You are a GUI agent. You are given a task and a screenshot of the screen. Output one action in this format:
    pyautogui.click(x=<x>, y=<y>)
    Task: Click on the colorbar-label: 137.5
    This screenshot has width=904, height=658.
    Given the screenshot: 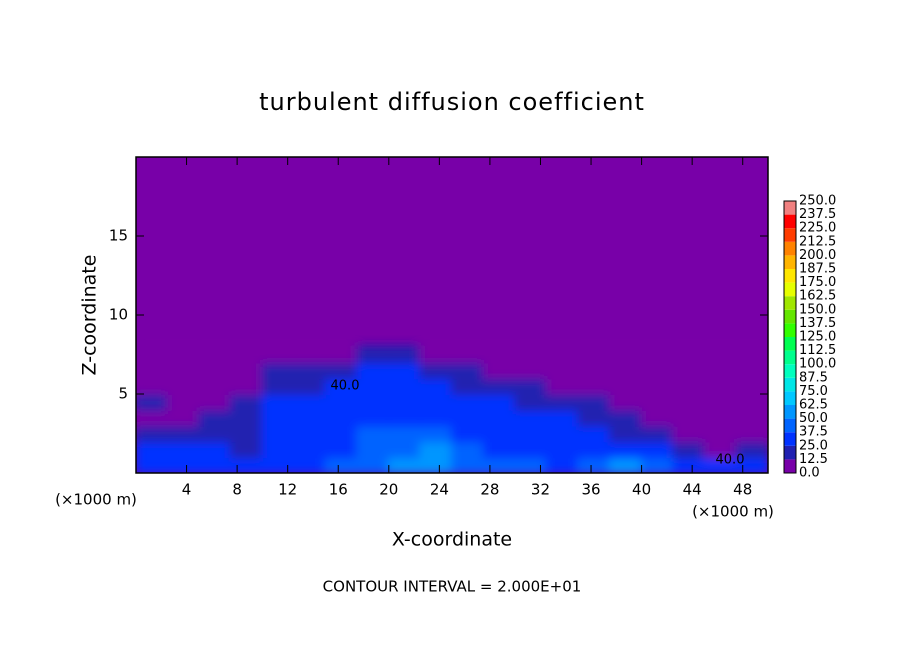 What is the action you would take?
    pyautogui.click(x=817, y=323)
    